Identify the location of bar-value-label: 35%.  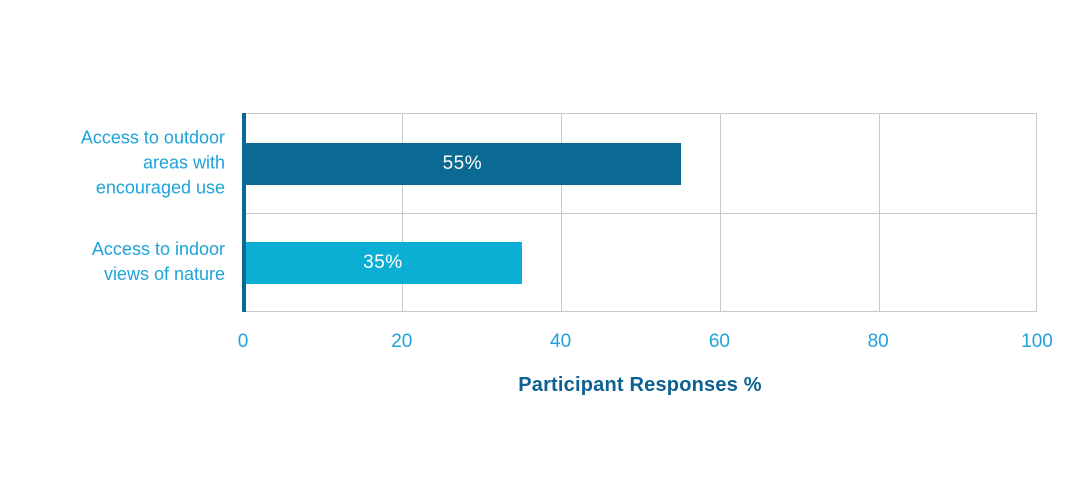
(383, 263).